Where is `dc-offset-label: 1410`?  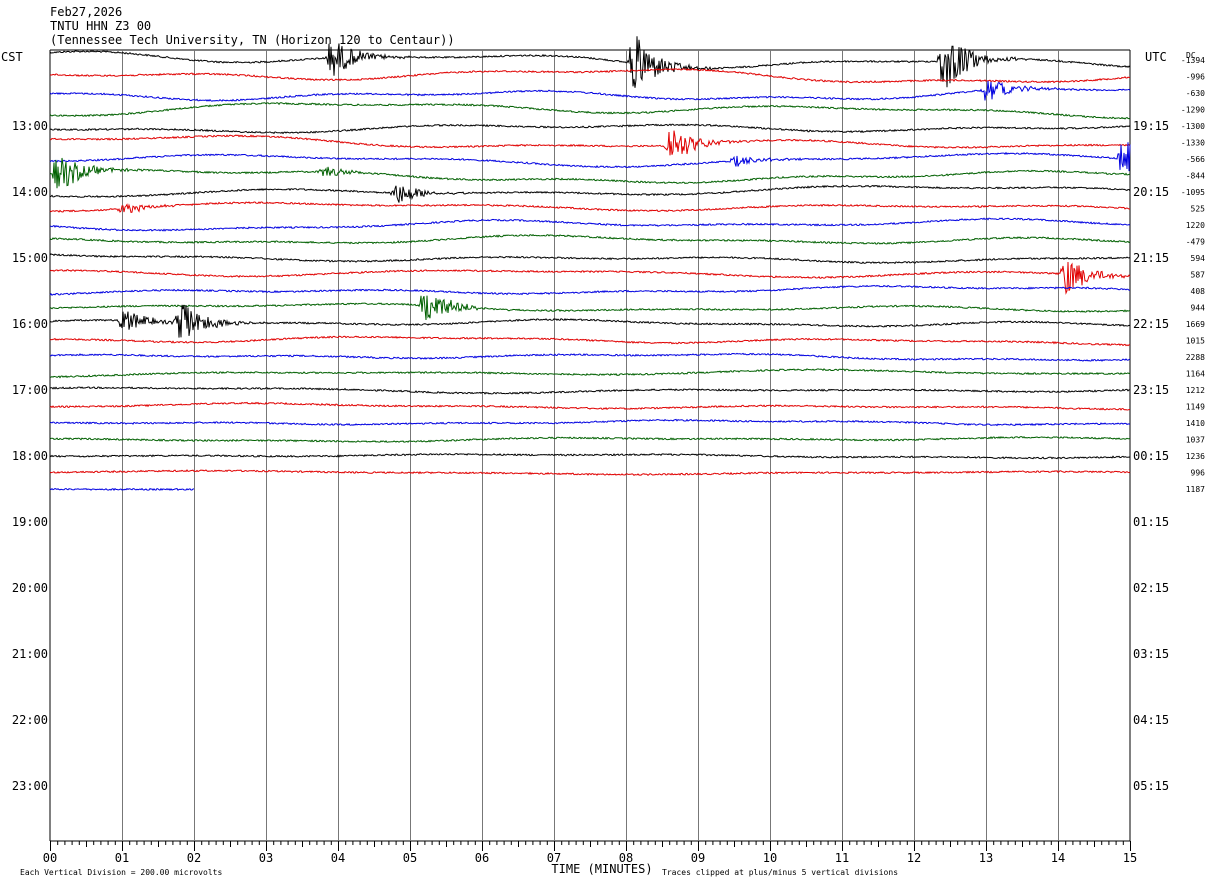
dc-offset-label: 1410 is located at coordinates (1195, 423).